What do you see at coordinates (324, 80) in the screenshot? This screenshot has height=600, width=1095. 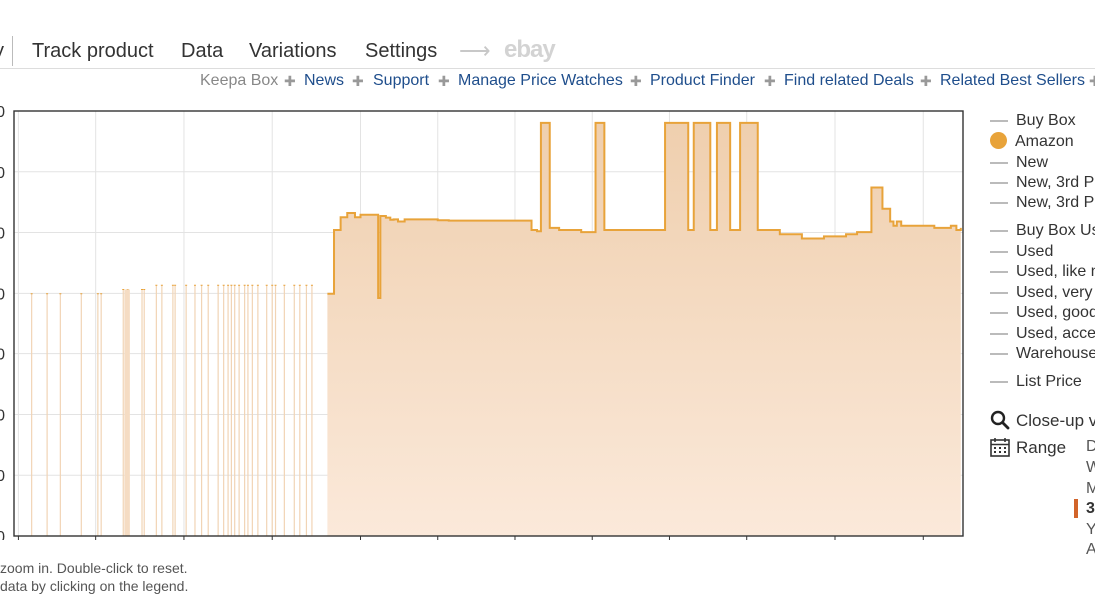 I see `link-news: News` at bounding box center [324, 80].